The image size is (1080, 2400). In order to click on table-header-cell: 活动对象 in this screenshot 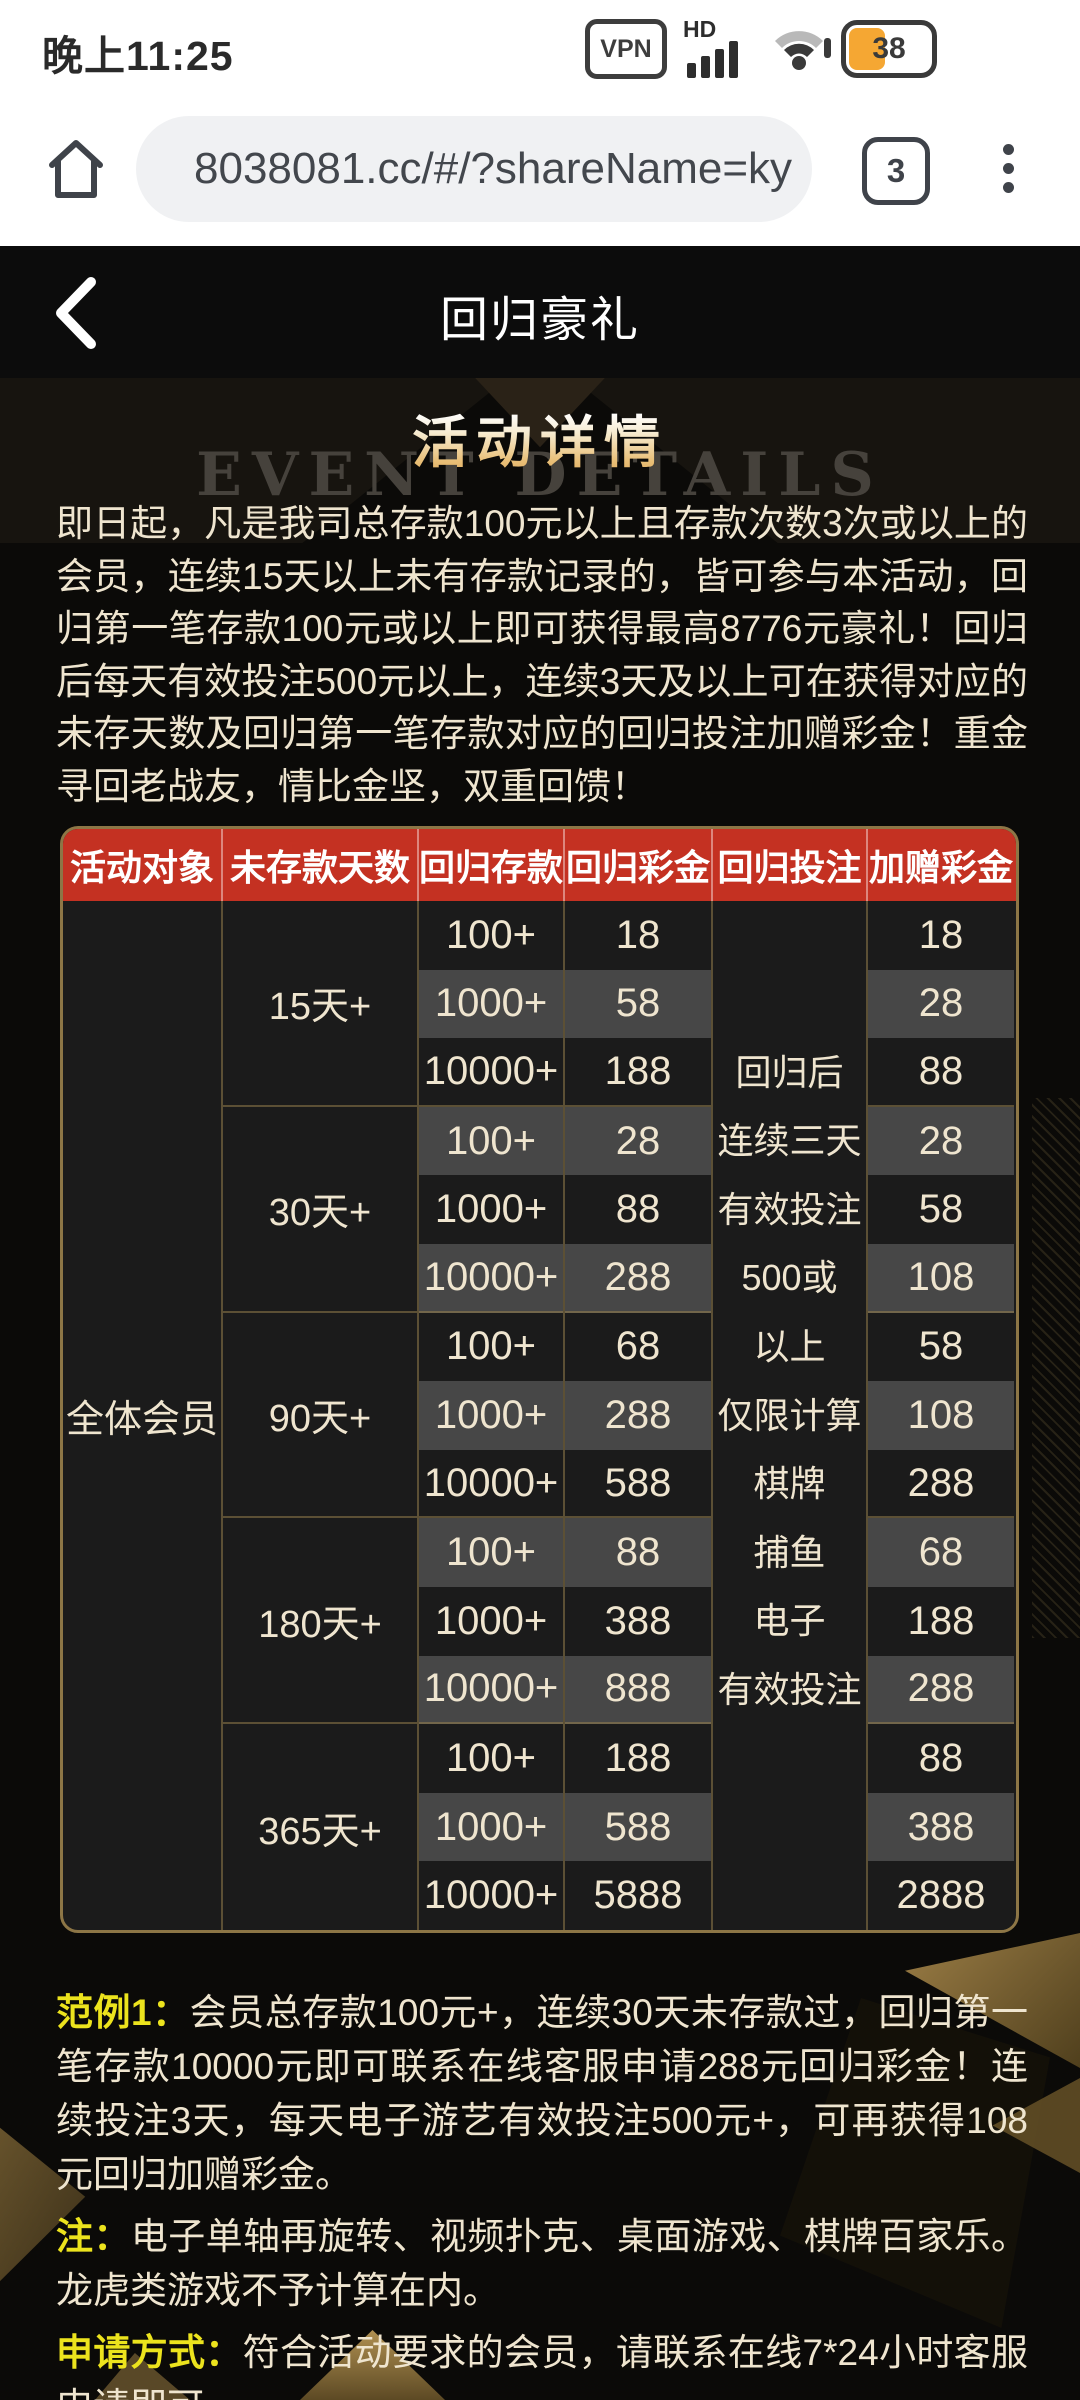, I will do `click(143, 865)`.